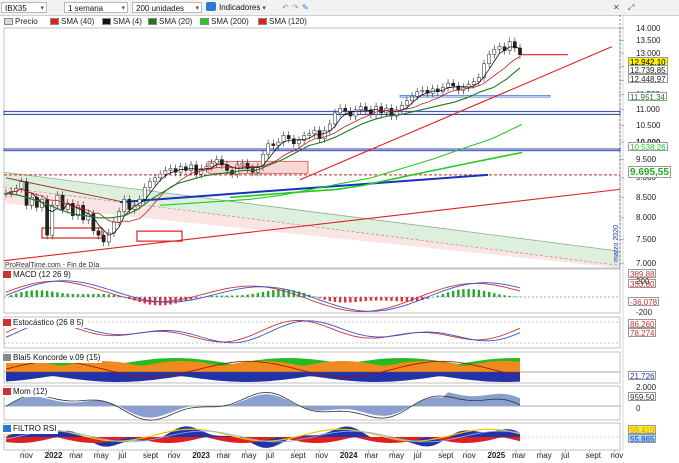 The image size is (679, 463). What do you see at coordinates (298, 455) in the screenshot?
I see `time-axis-label: sept` at bounding box center [298, 455].